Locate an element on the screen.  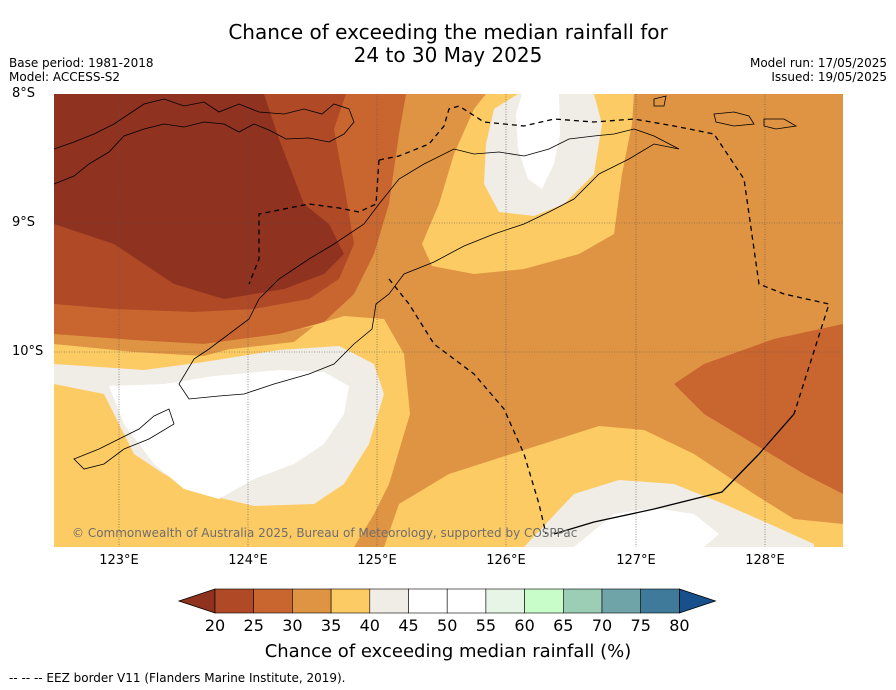
lon-label-127e: 127°E is located at coordinates (636, 560).